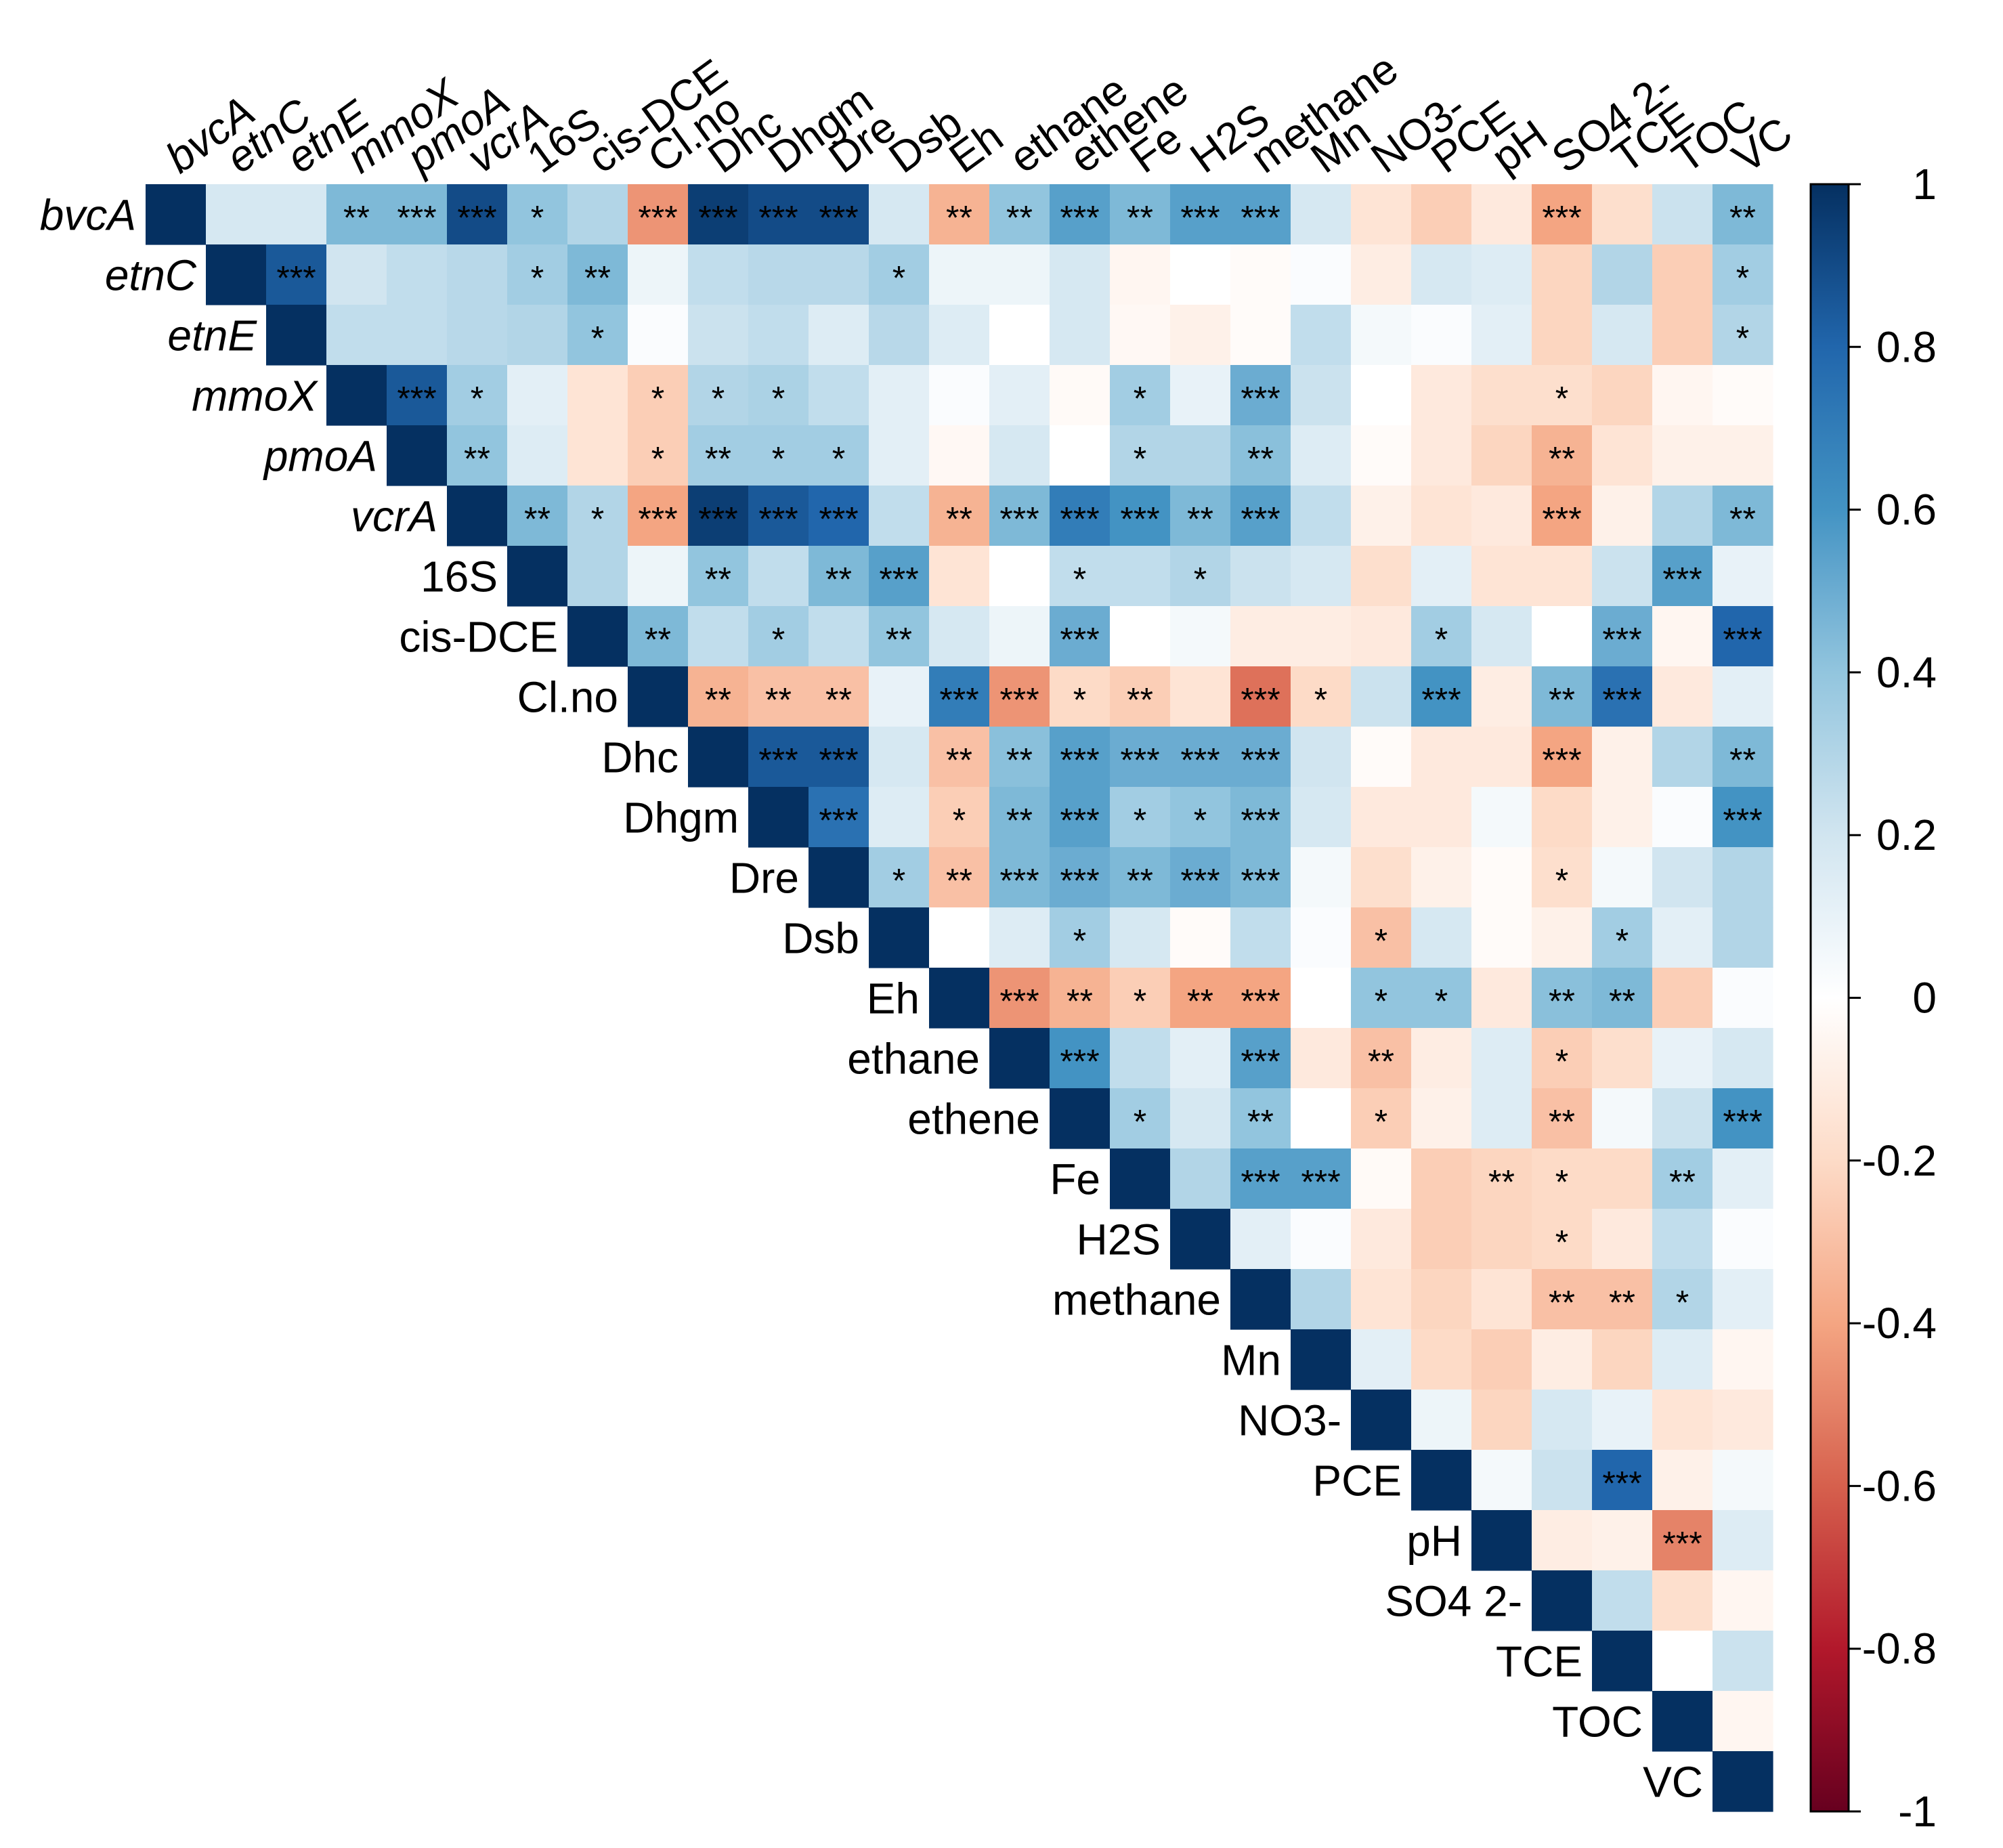 This screenshot has height=1848, width=2003. I want to click on row-label: Dsb, so click(820, 938).